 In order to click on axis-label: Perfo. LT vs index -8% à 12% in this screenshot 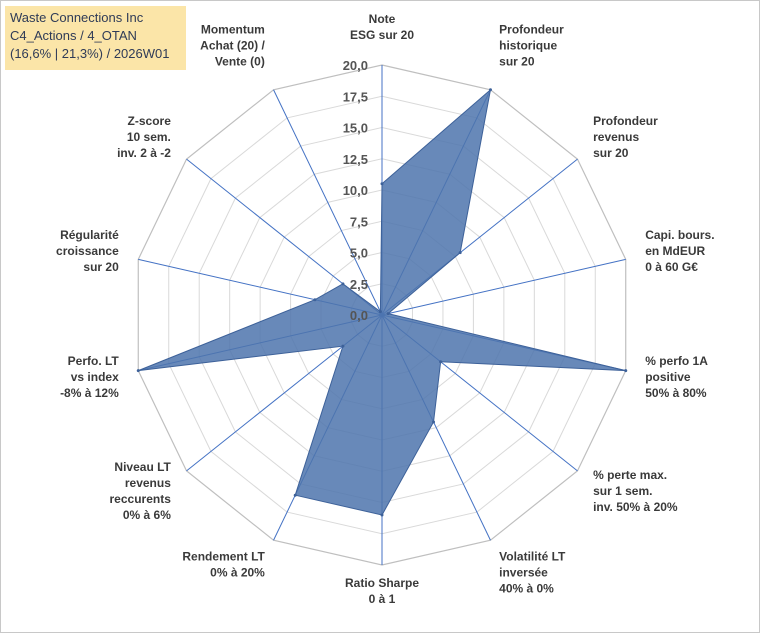, I will do `click(89, 377)`.